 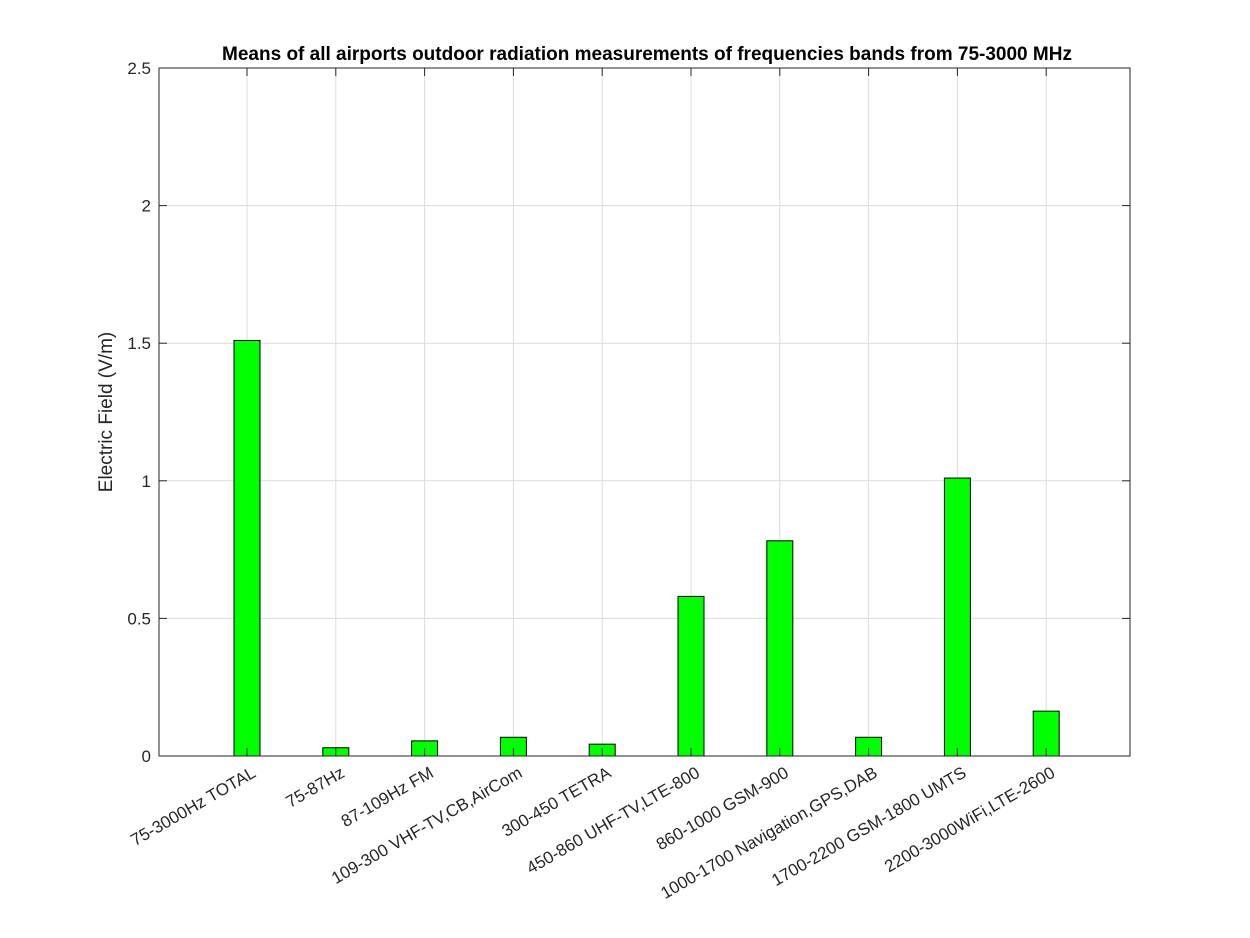 What do you see at coordinates (139, 618) in the screenshot?
I see `y-tick-label: 0.5` at bounding box center [139, 618].